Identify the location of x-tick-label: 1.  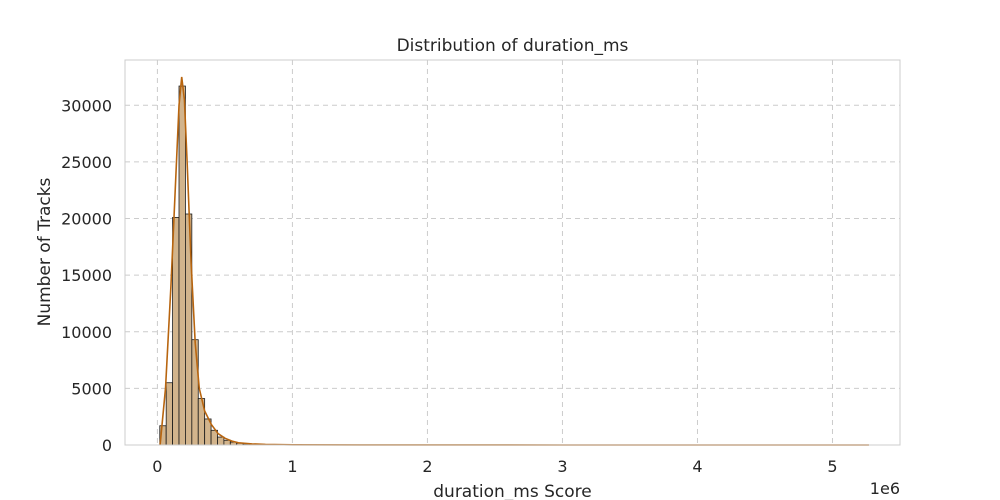
(292, 466).